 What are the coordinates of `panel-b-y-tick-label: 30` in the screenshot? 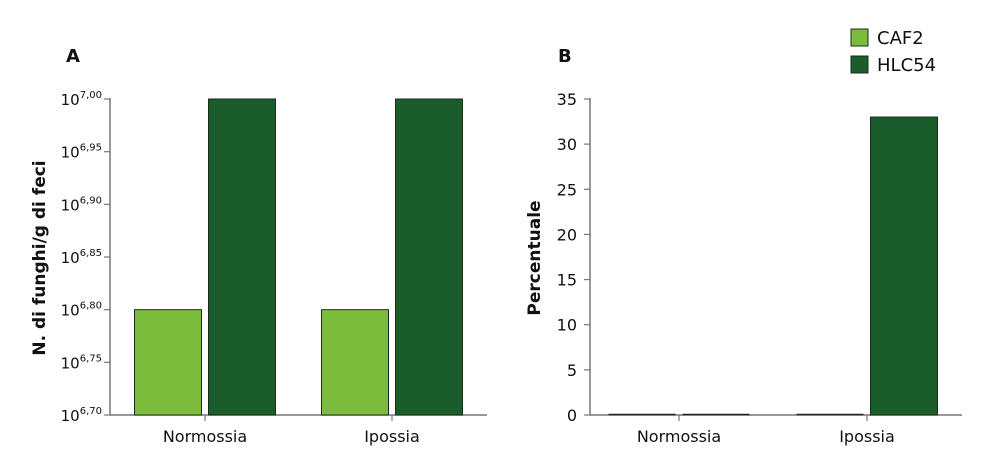 It's located at (567, 144).